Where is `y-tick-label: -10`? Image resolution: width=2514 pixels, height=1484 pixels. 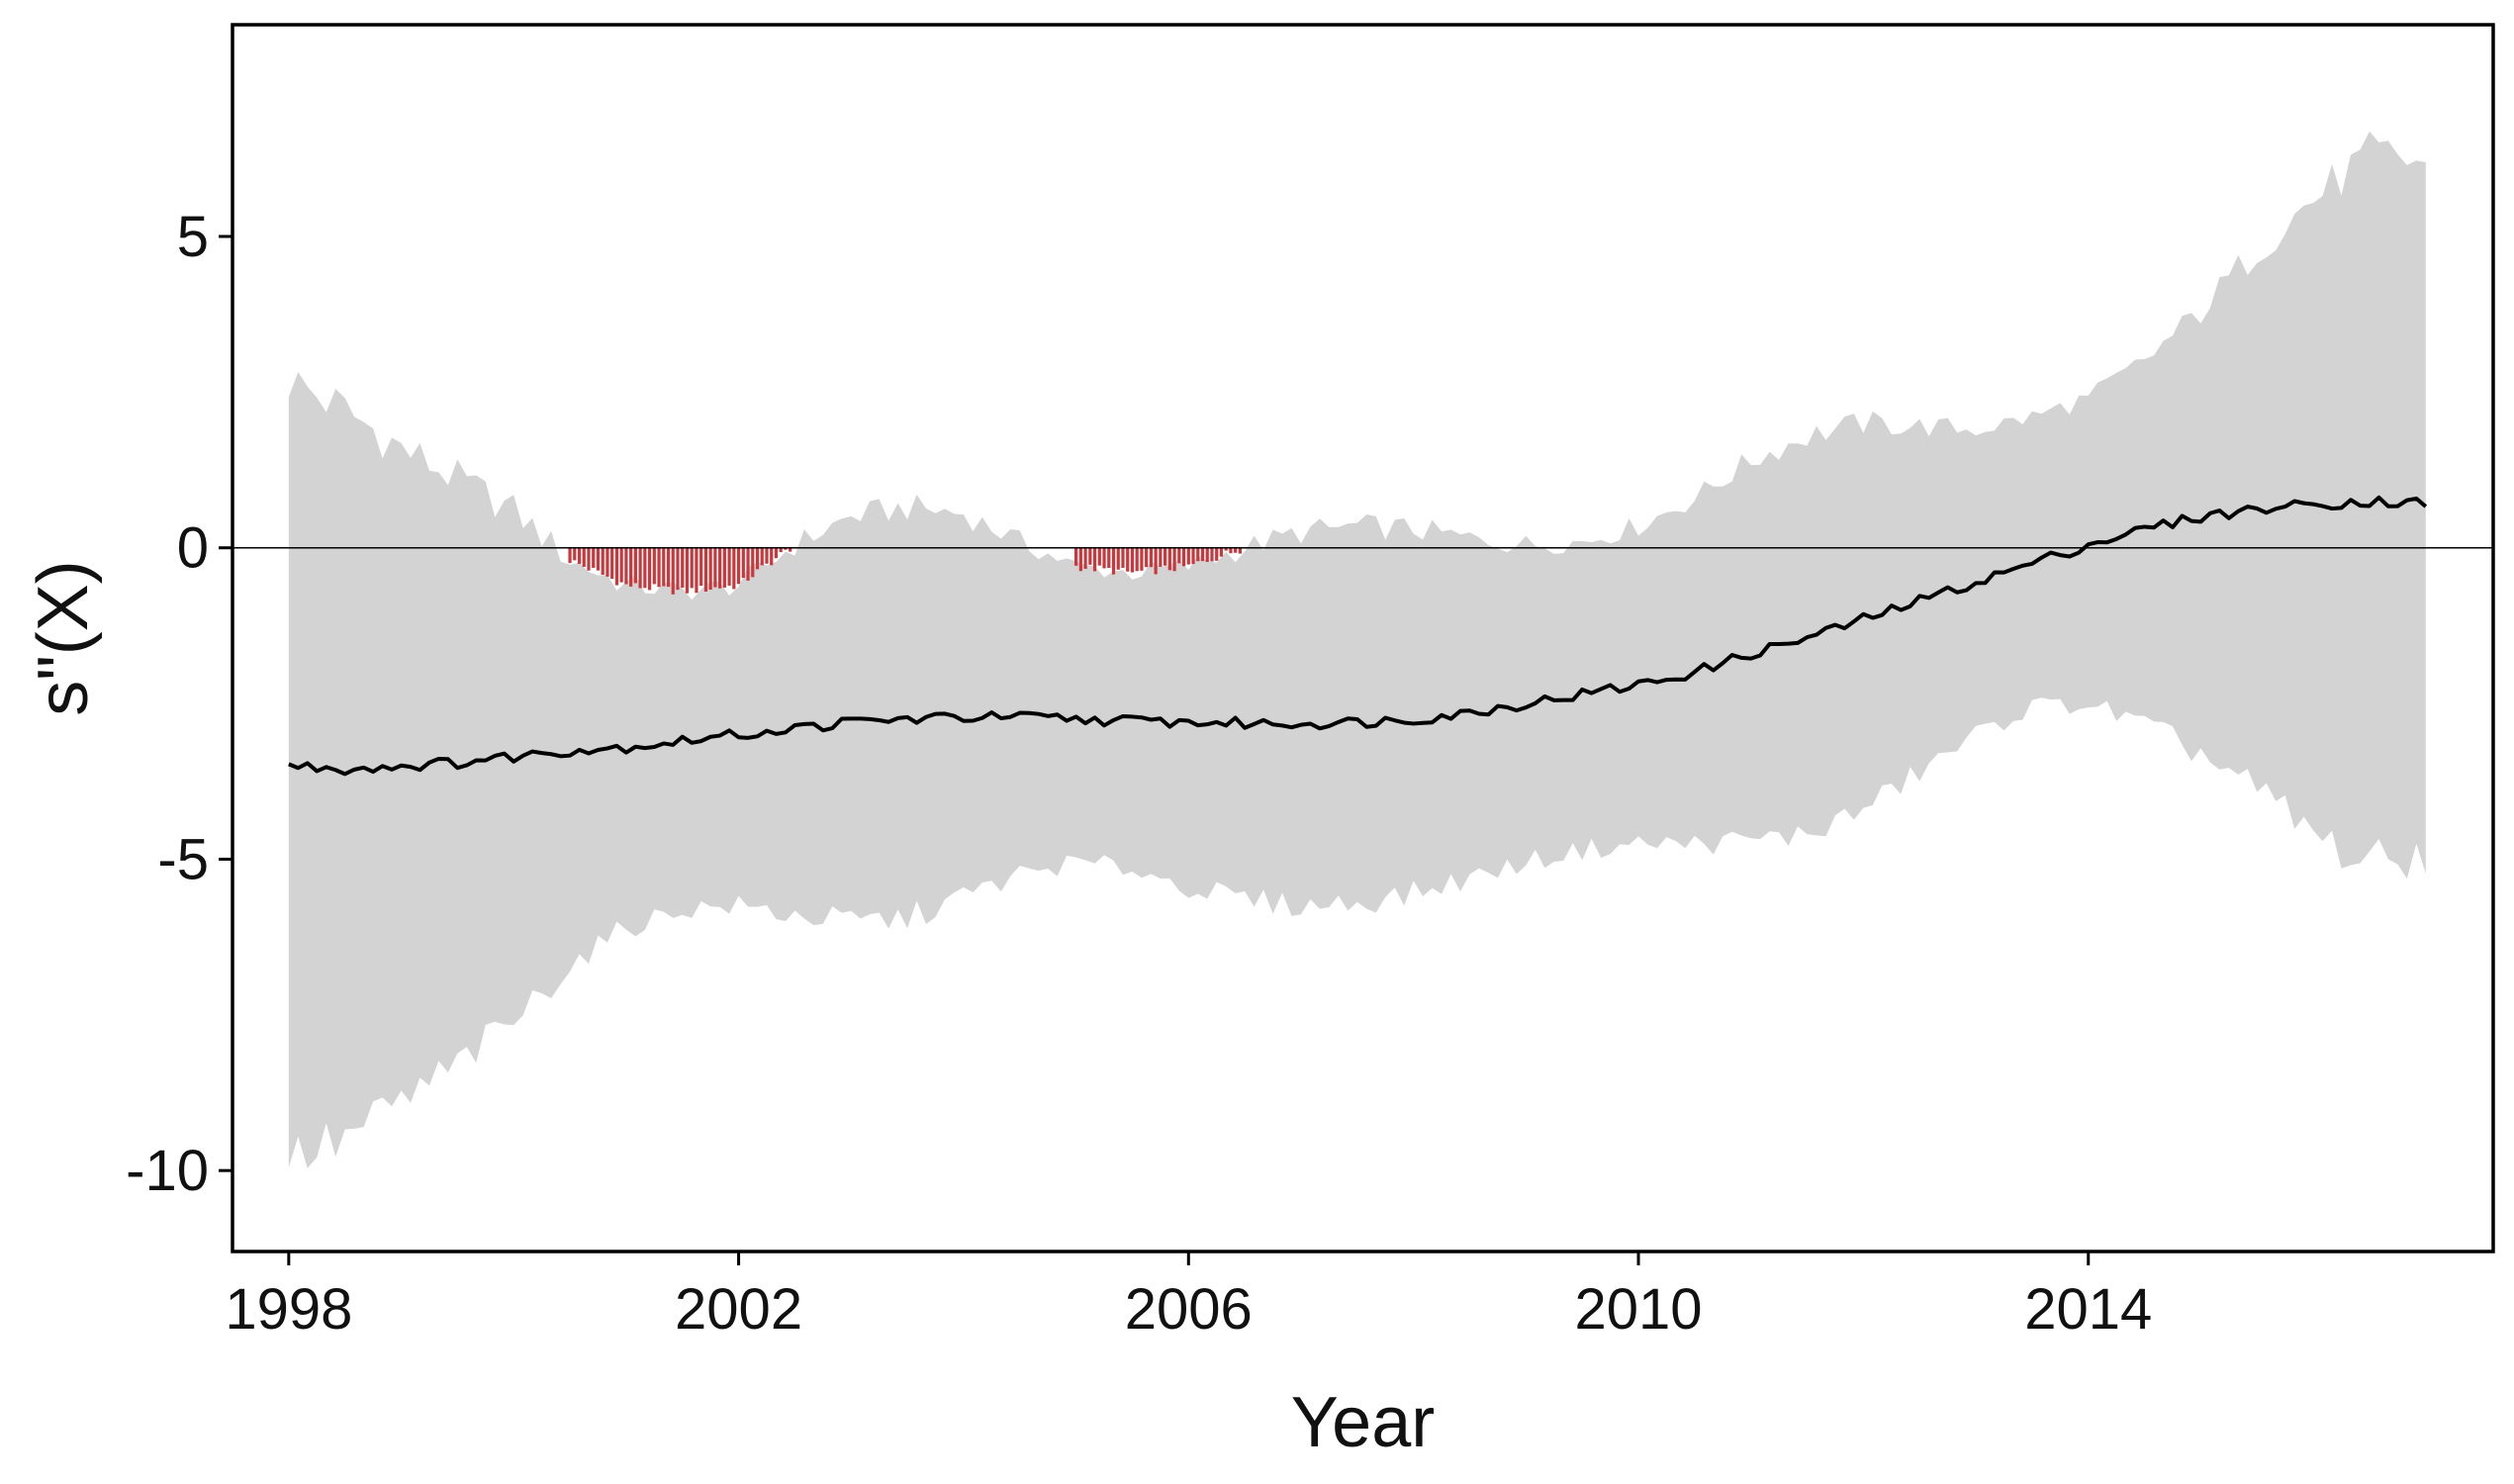
y-tick-label: -10 is located at coordinates (167, 1171).